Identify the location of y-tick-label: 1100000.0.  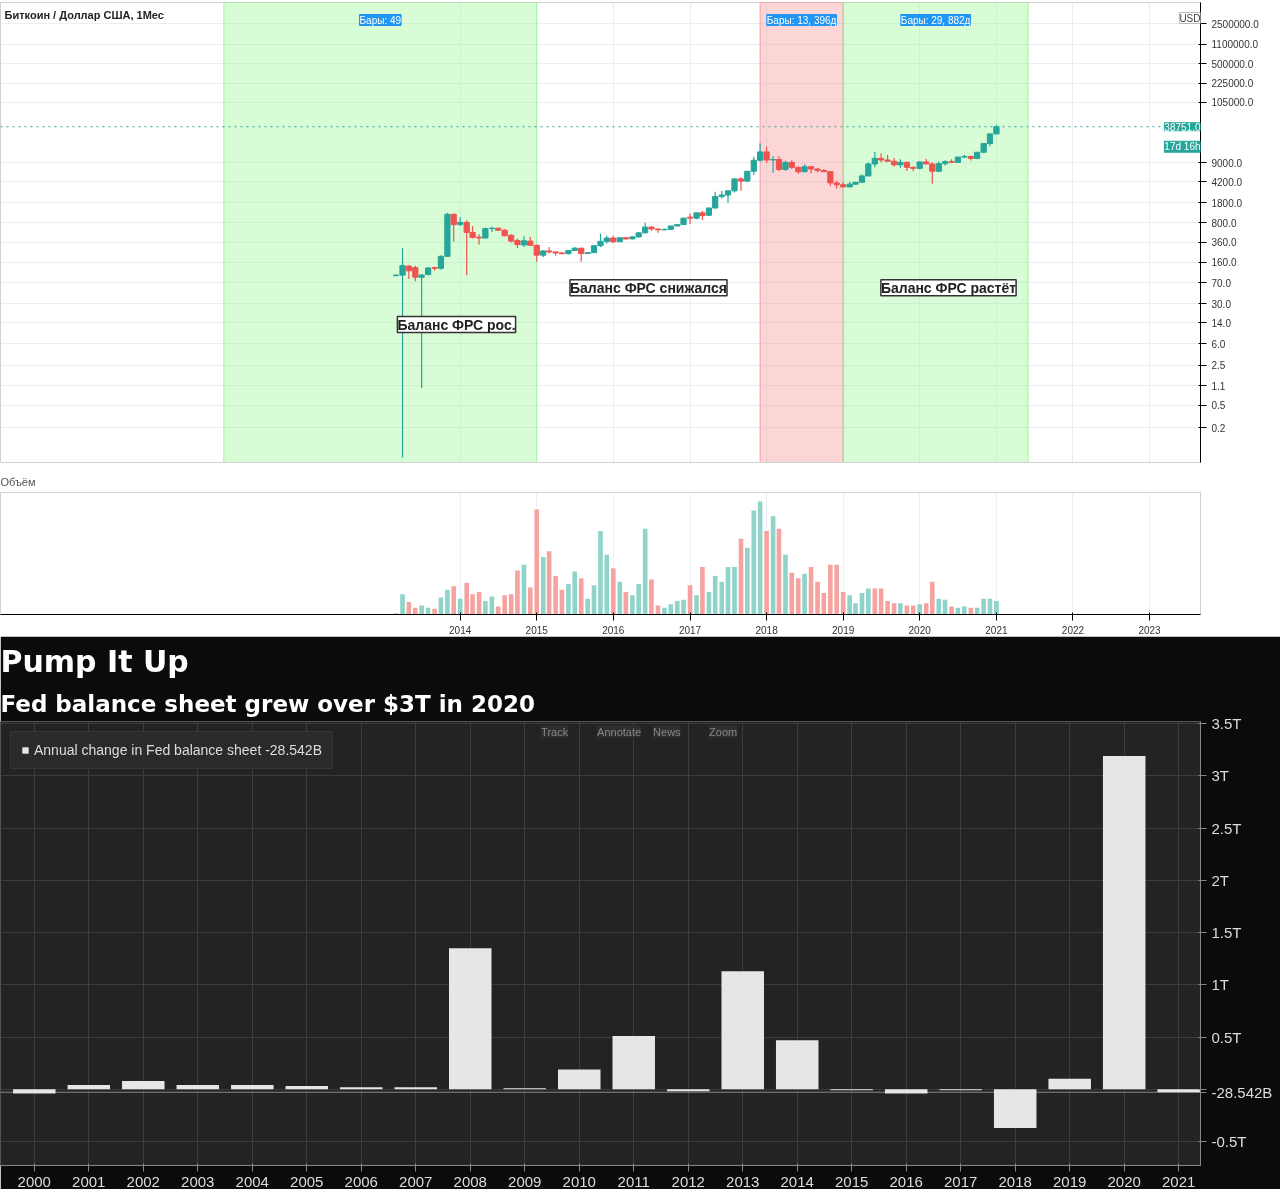
(1235, 45).